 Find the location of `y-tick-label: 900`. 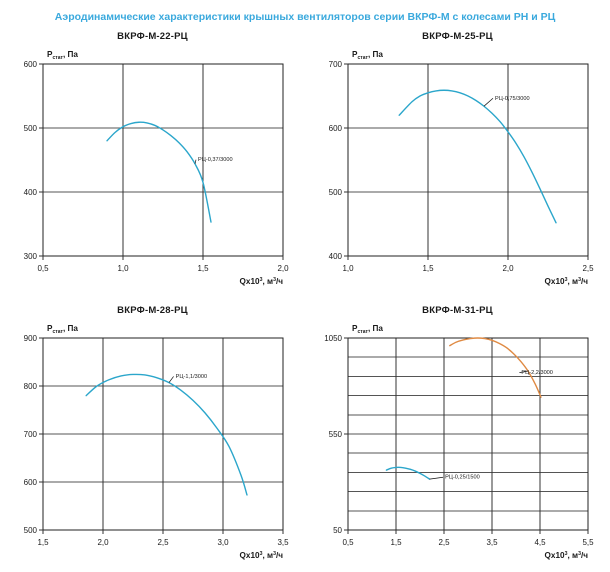

y-tick-label: 900 is located at coordinates (31, 338).